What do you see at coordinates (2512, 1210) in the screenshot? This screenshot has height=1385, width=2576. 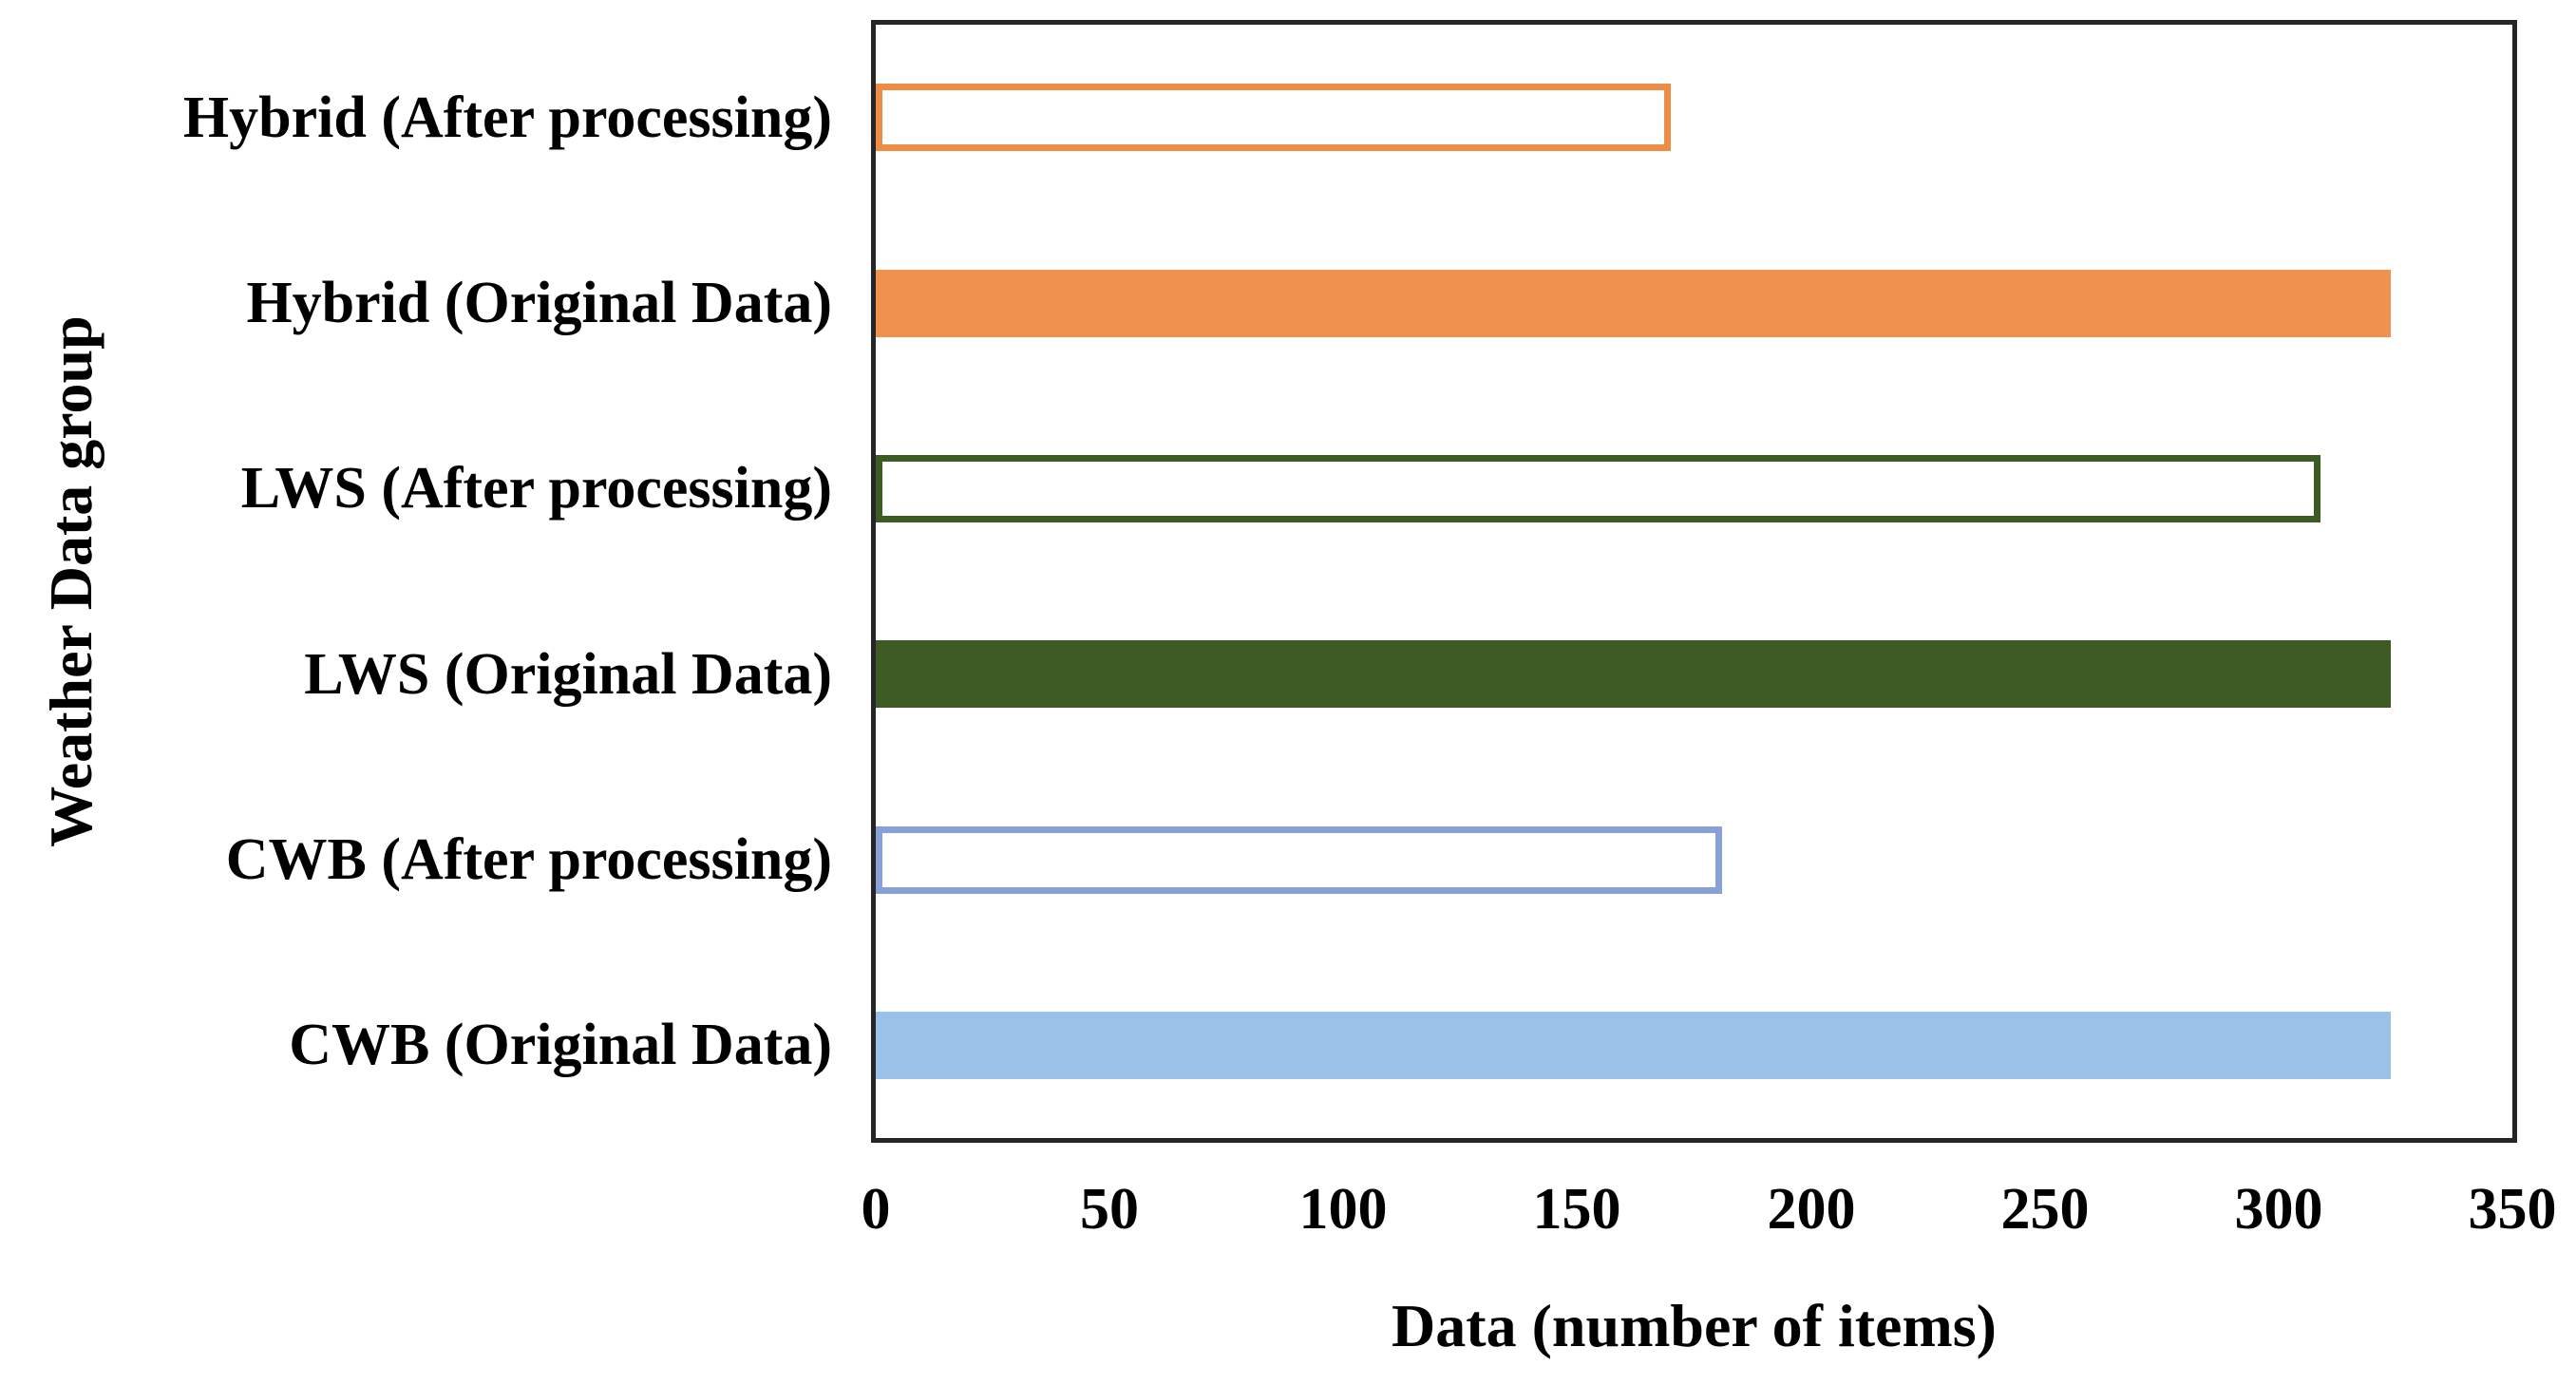 I see `x-tick-label: 350` at bounding box center [2512, 1210].